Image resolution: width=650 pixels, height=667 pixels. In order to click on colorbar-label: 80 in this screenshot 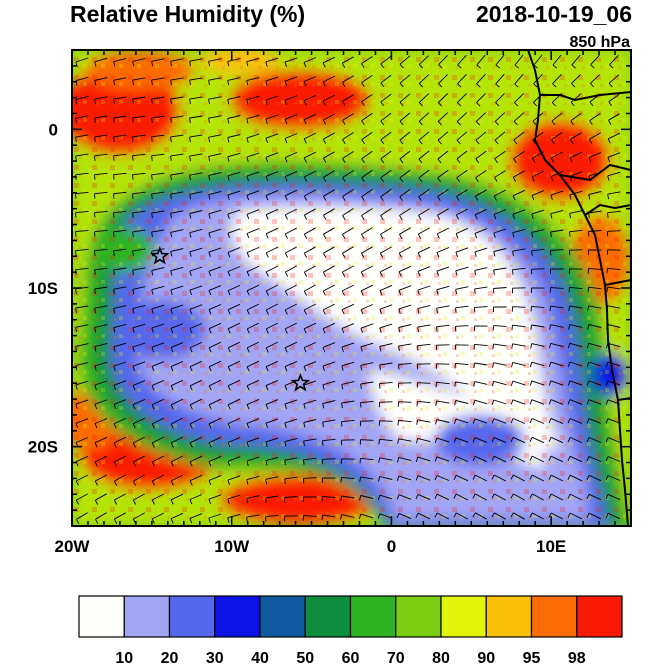, I will do `click(441, 658)`.